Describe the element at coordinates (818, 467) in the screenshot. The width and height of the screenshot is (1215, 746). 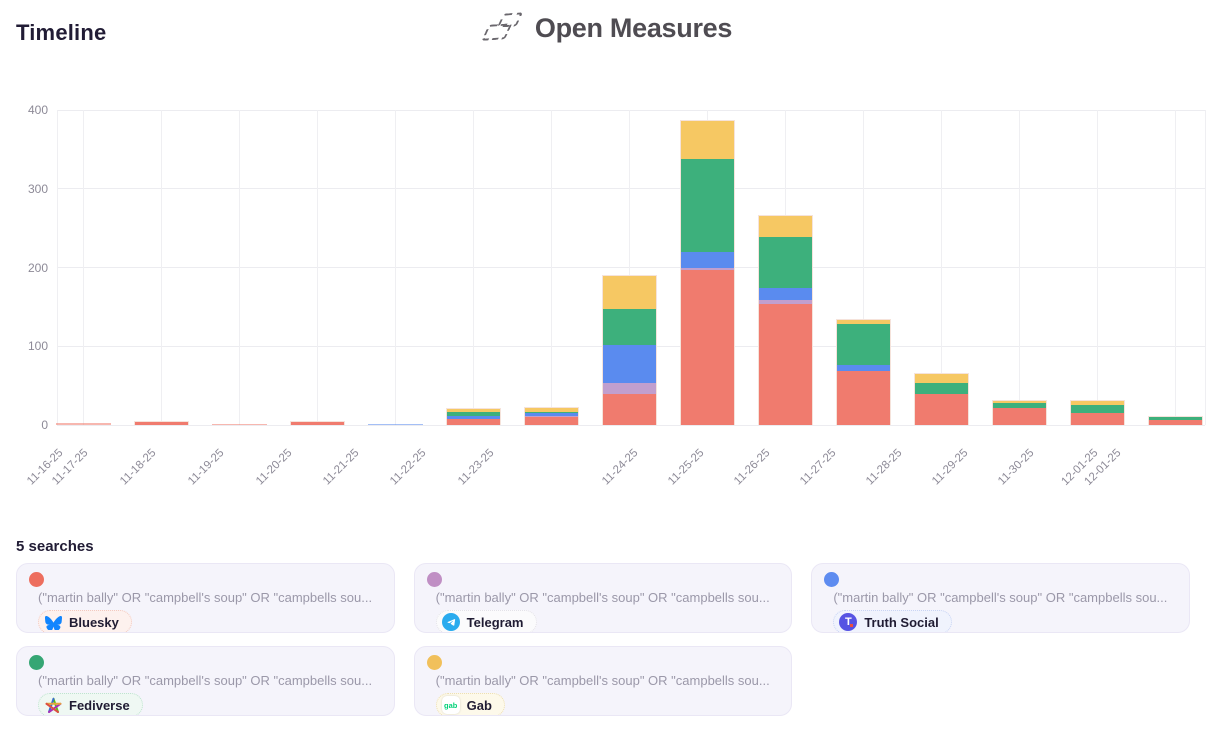
I see `x-axis-tick-label: 11-27-25` at that location.